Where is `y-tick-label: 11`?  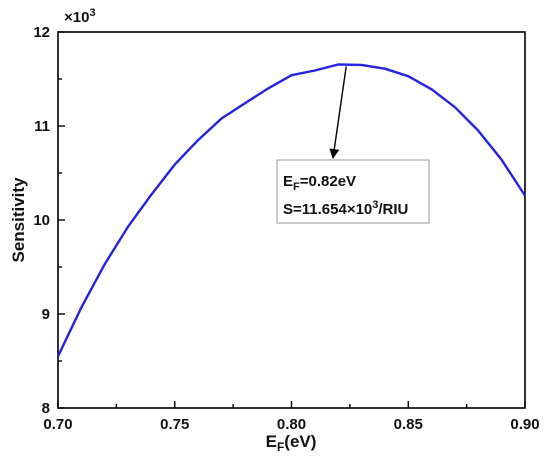 y-tick-label: 11 is located at coordinates (42, 126).